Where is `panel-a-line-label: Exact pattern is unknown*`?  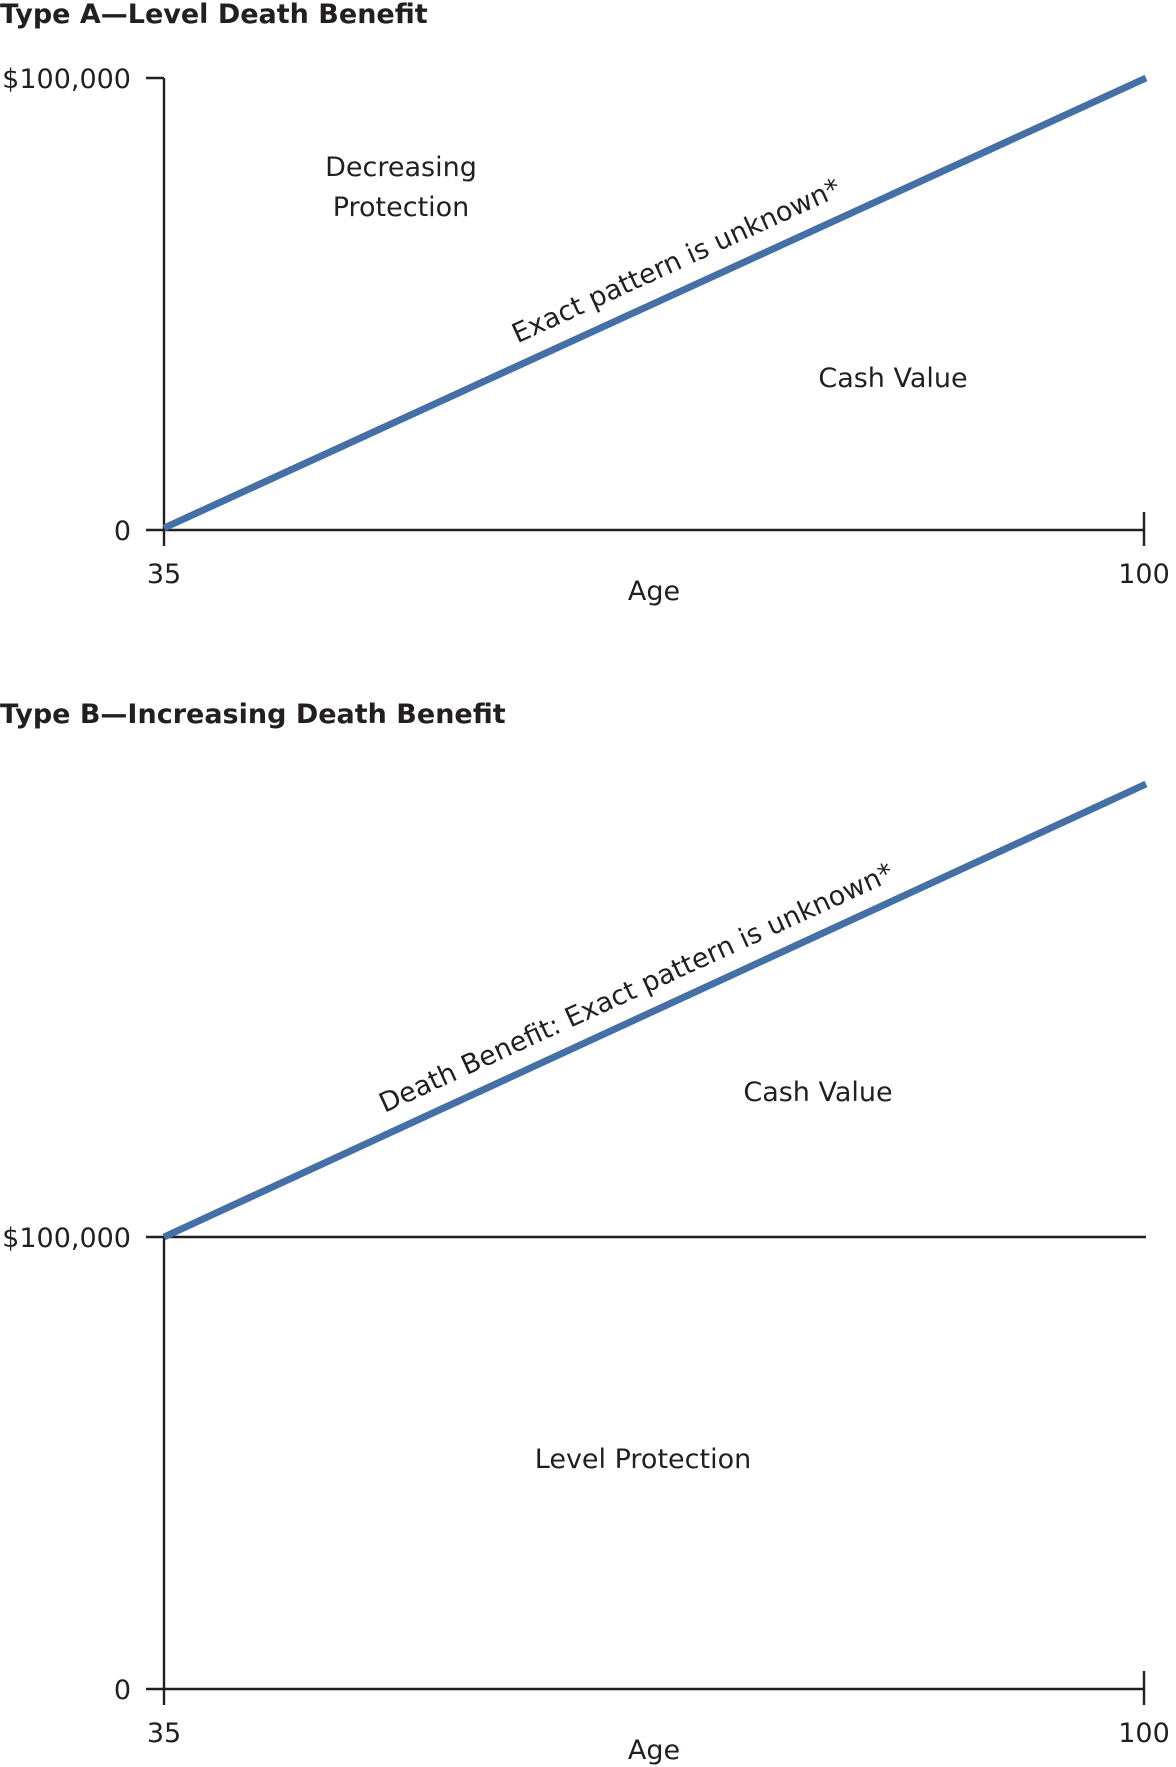 panel-a-line-label: Exact pattern is unknown* is located at coordinates (676, 261).